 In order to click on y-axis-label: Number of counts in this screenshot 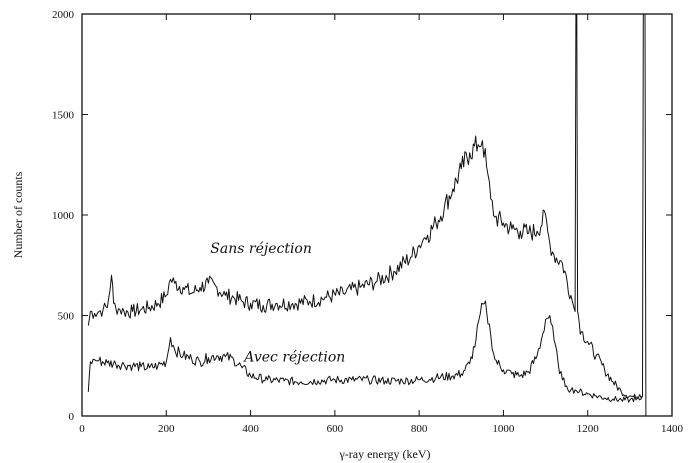, I will do `click(18, 214)`.